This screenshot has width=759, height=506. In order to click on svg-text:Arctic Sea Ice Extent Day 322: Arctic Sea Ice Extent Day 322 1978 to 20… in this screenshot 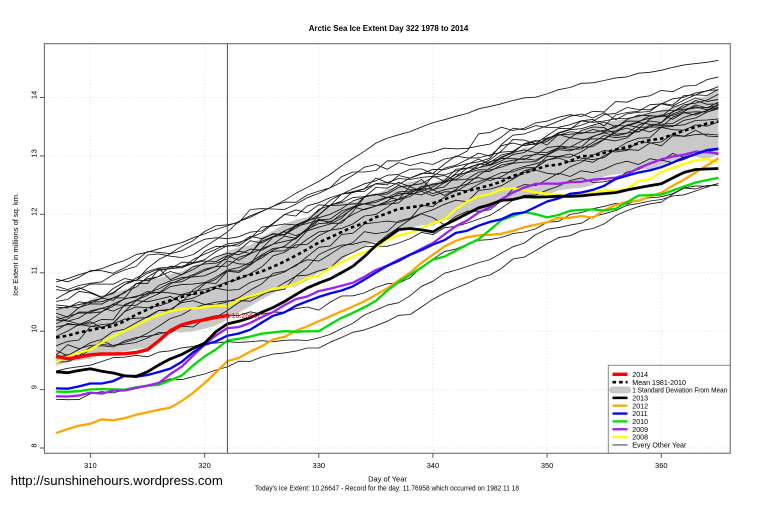, I will do `click(389, 28)`.